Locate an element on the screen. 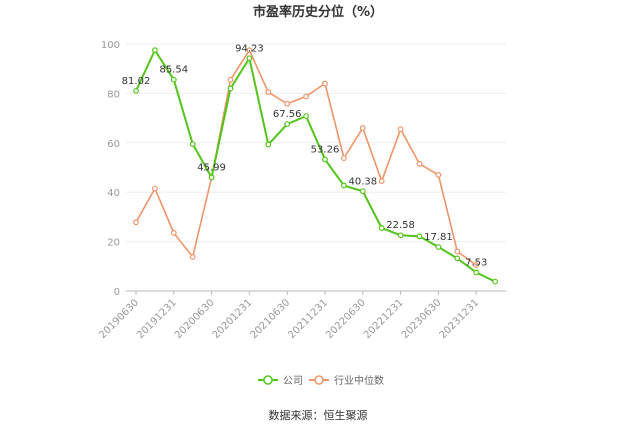 This screenshot has width=637, height=431. y-tick-label: 20 is located at coordinates (113, 243).